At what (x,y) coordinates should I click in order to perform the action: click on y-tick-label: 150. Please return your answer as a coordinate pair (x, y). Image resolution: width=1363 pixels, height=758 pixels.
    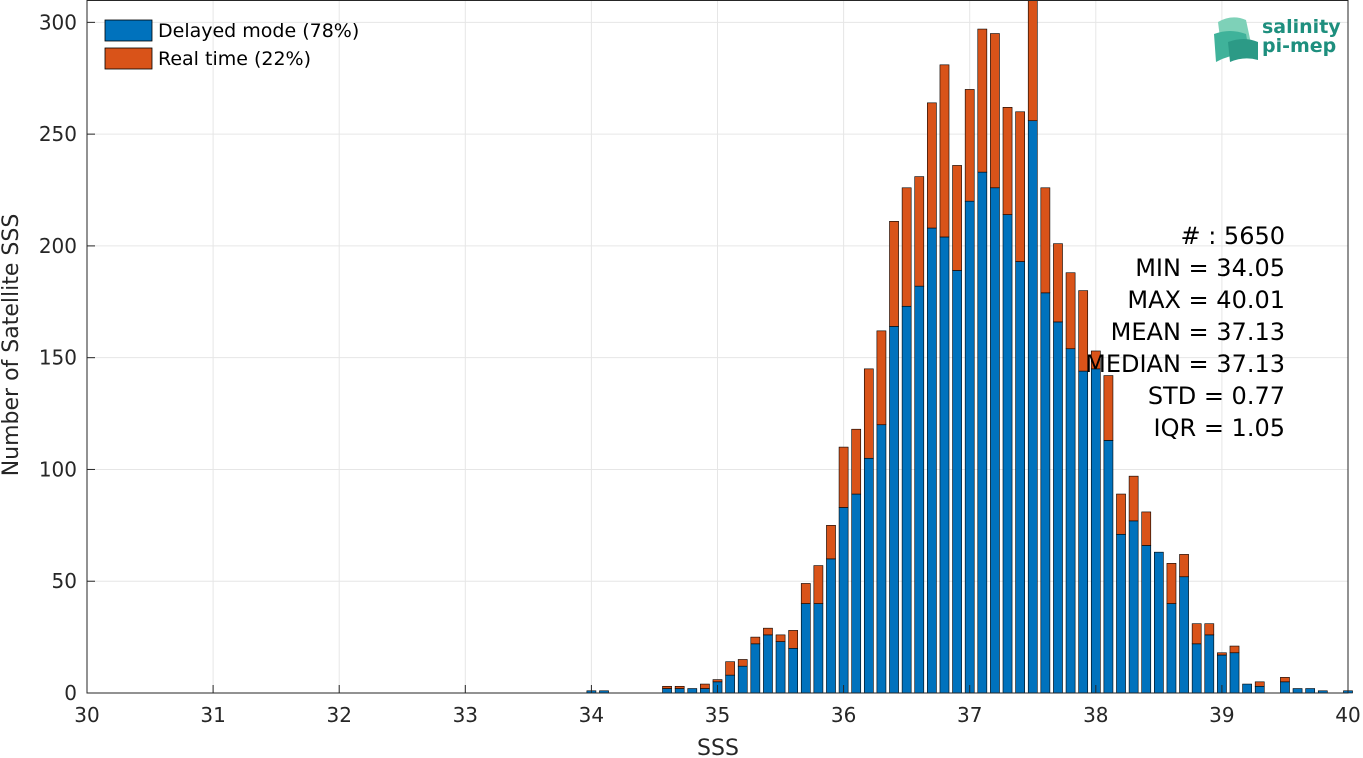
    Looking at the image, I should click on (58, 358).